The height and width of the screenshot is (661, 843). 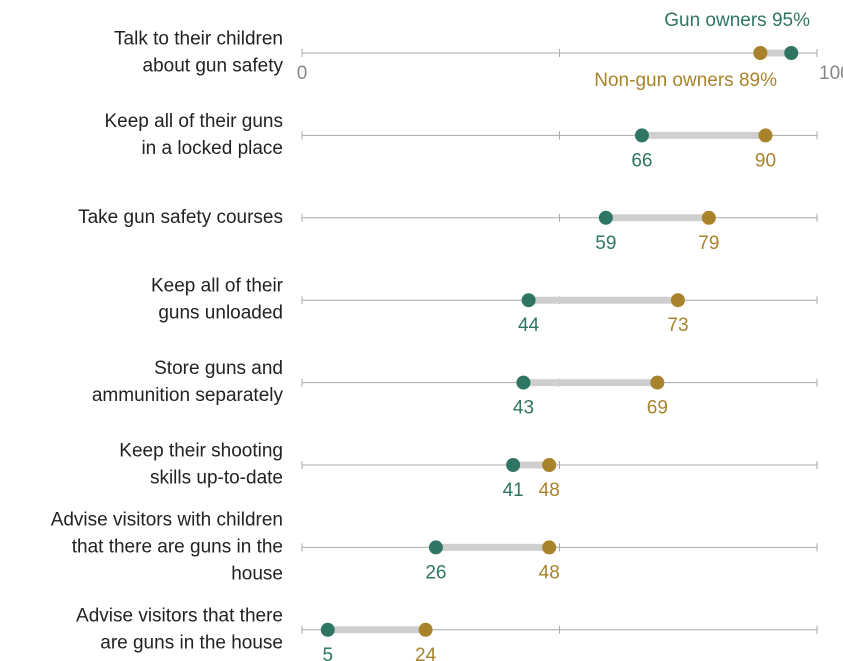 What do you see at coordinates (193, 121) in the screenshot?
I see `category-label: Keep all of their guns` at bounding box center [193, 121].